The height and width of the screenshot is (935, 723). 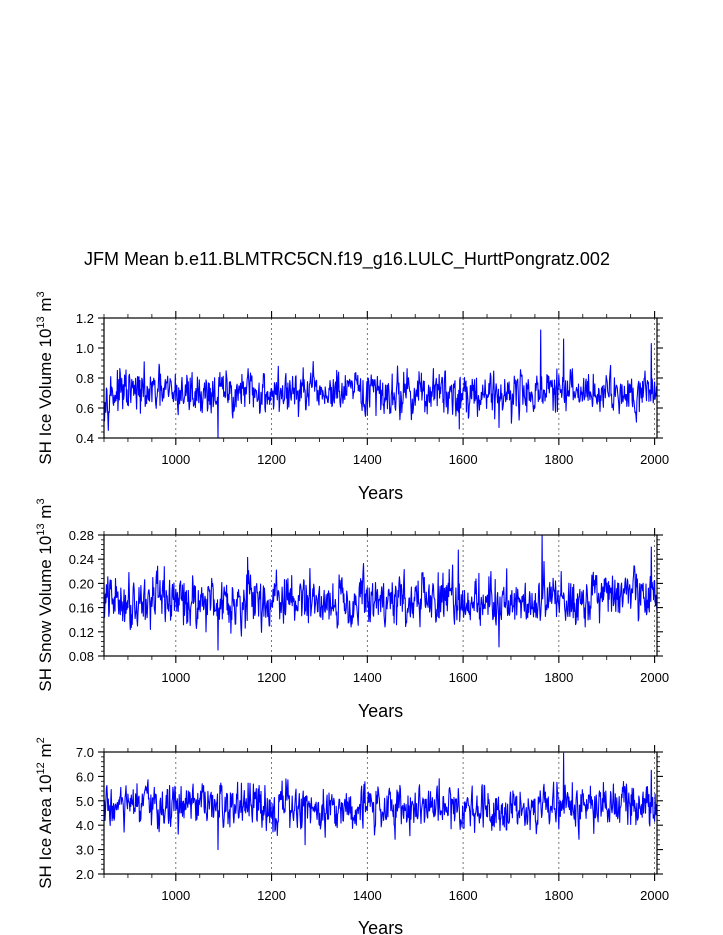 I want to click on y-tick-label: 0.08, so click(x=81, y=656).